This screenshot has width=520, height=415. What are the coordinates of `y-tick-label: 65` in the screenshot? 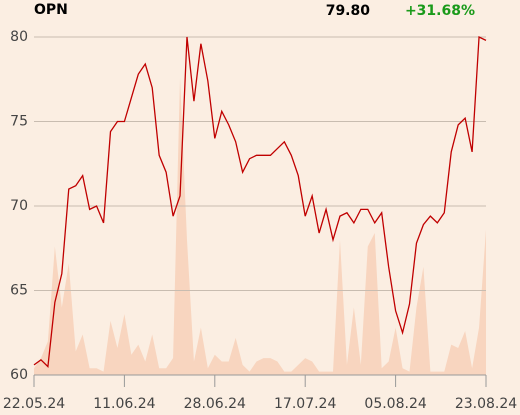 It's located at (19, 291).